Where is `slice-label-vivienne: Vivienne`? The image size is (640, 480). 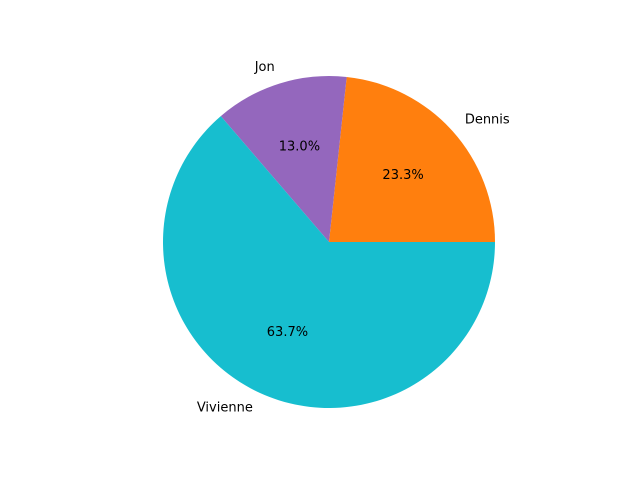
slice-label-vivienne: Vivienne is located at coordinates (225, 407).